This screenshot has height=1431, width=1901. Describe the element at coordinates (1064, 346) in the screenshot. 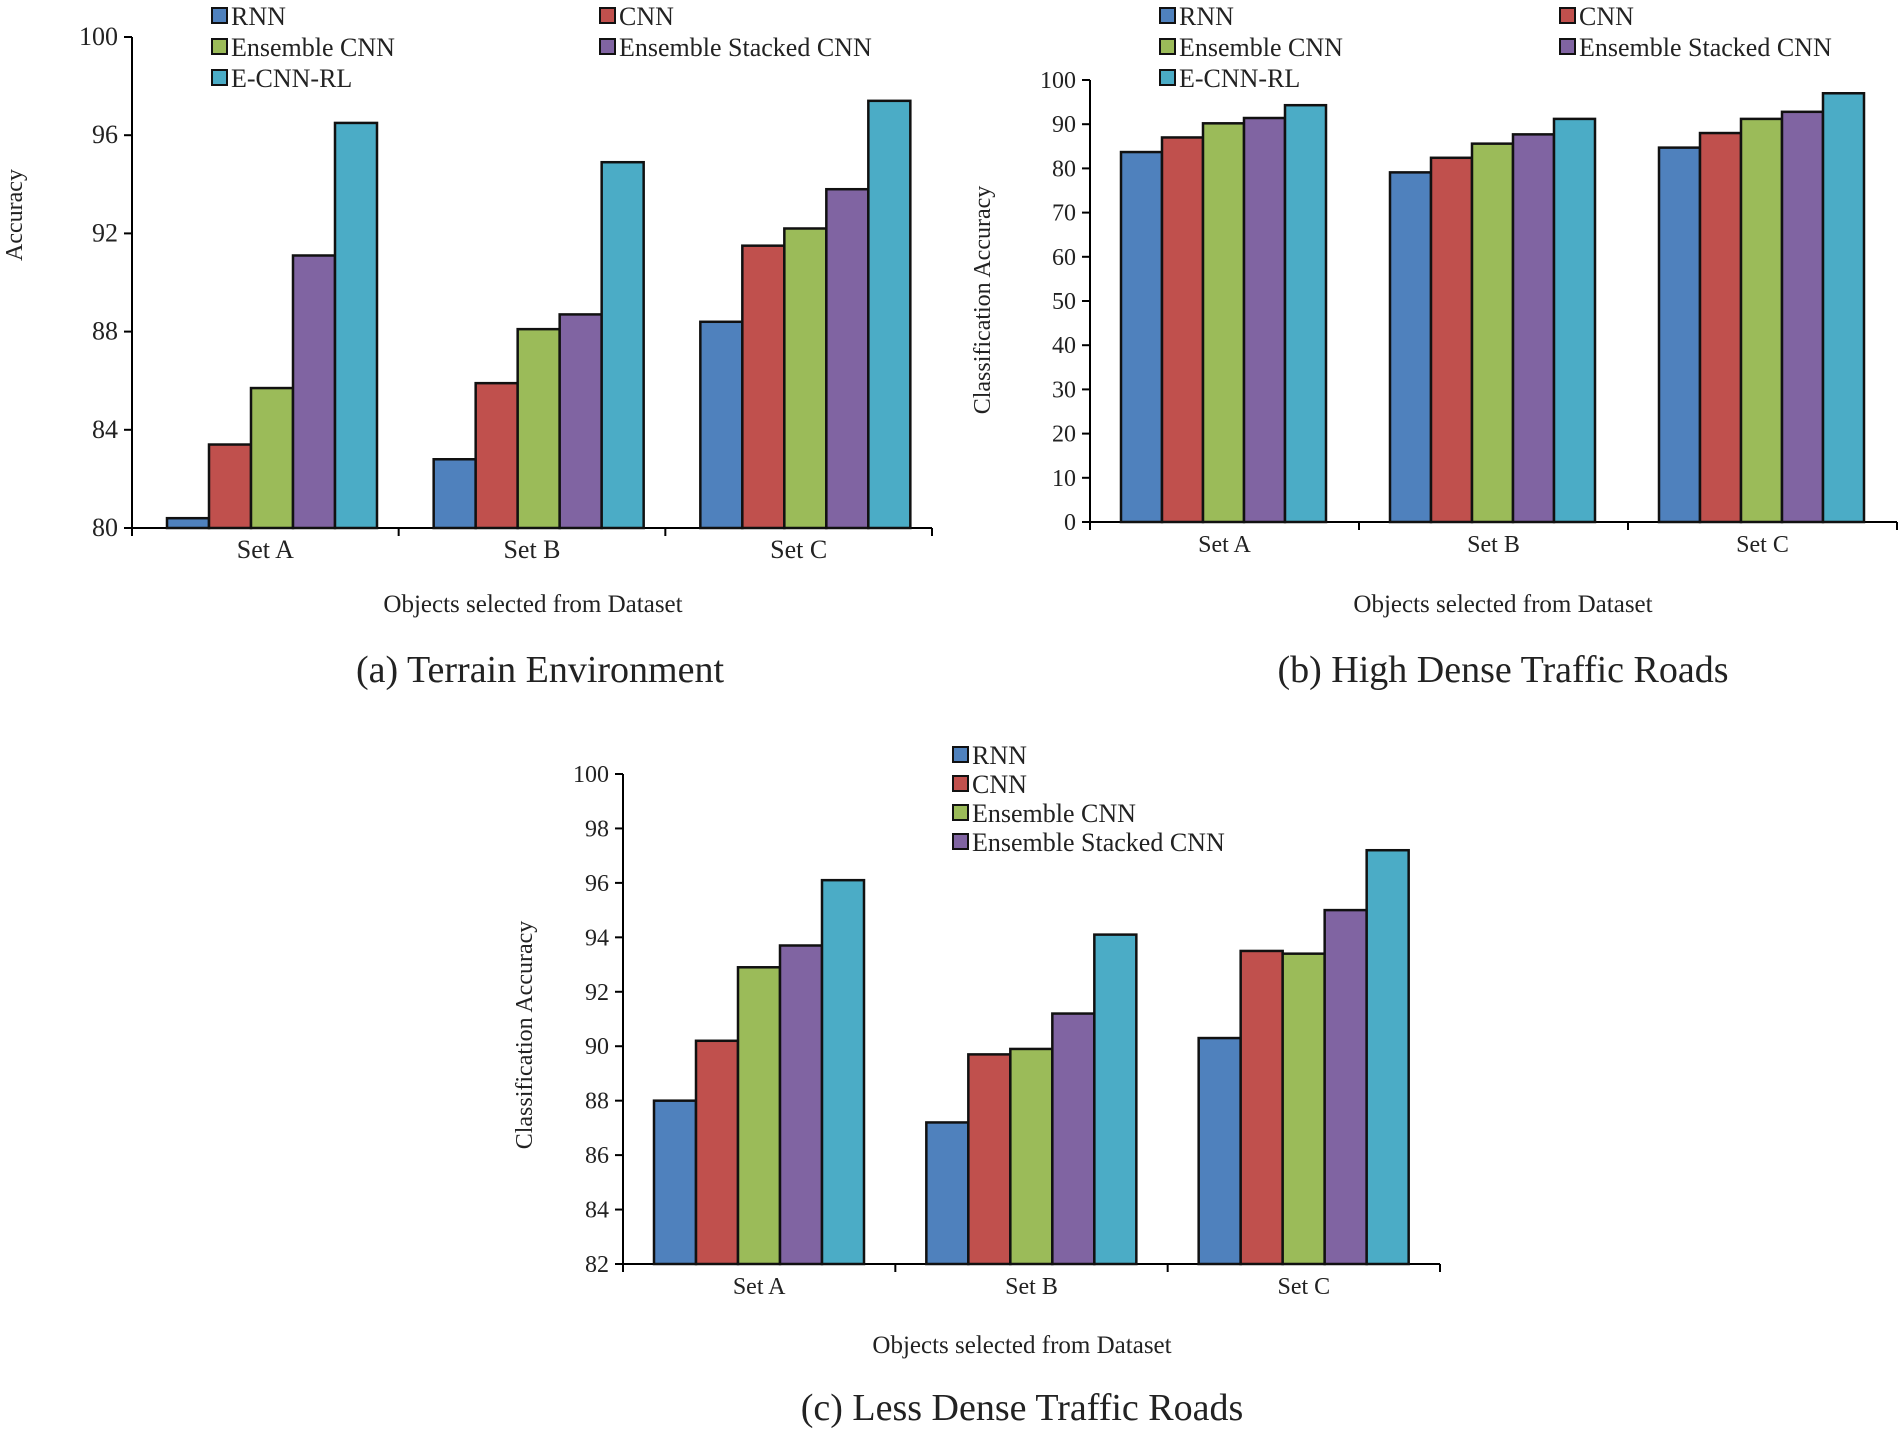

I see `y-tick-label: 40` at that location.